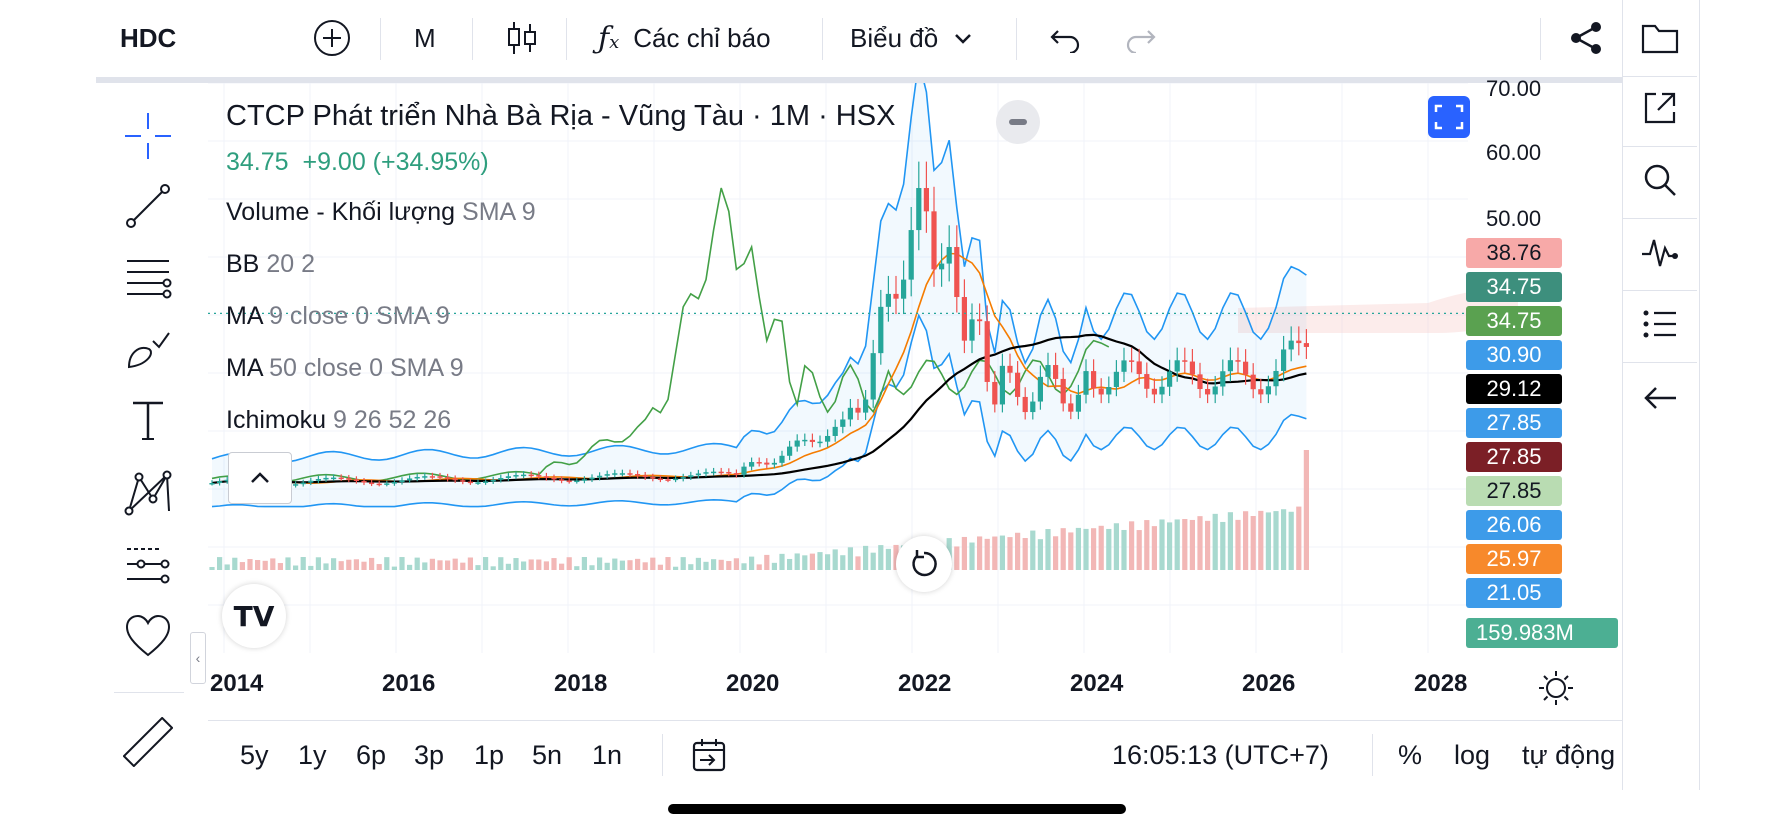 This screenshot has width=1792, height=828. I want to click on range-button-5n: 5n, so click(547, 754).